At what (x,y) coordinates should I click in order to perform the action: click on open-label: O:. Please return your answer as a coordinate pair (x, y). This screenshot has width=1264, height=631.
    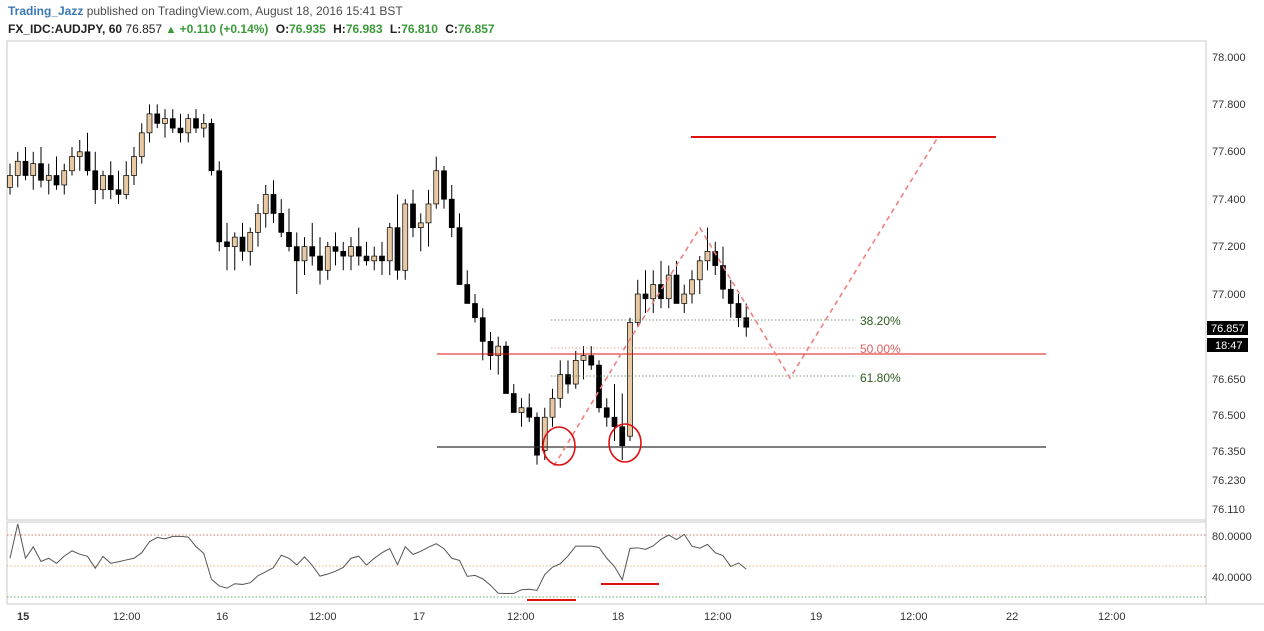
    Looking at the image, I should click on (282, 29).